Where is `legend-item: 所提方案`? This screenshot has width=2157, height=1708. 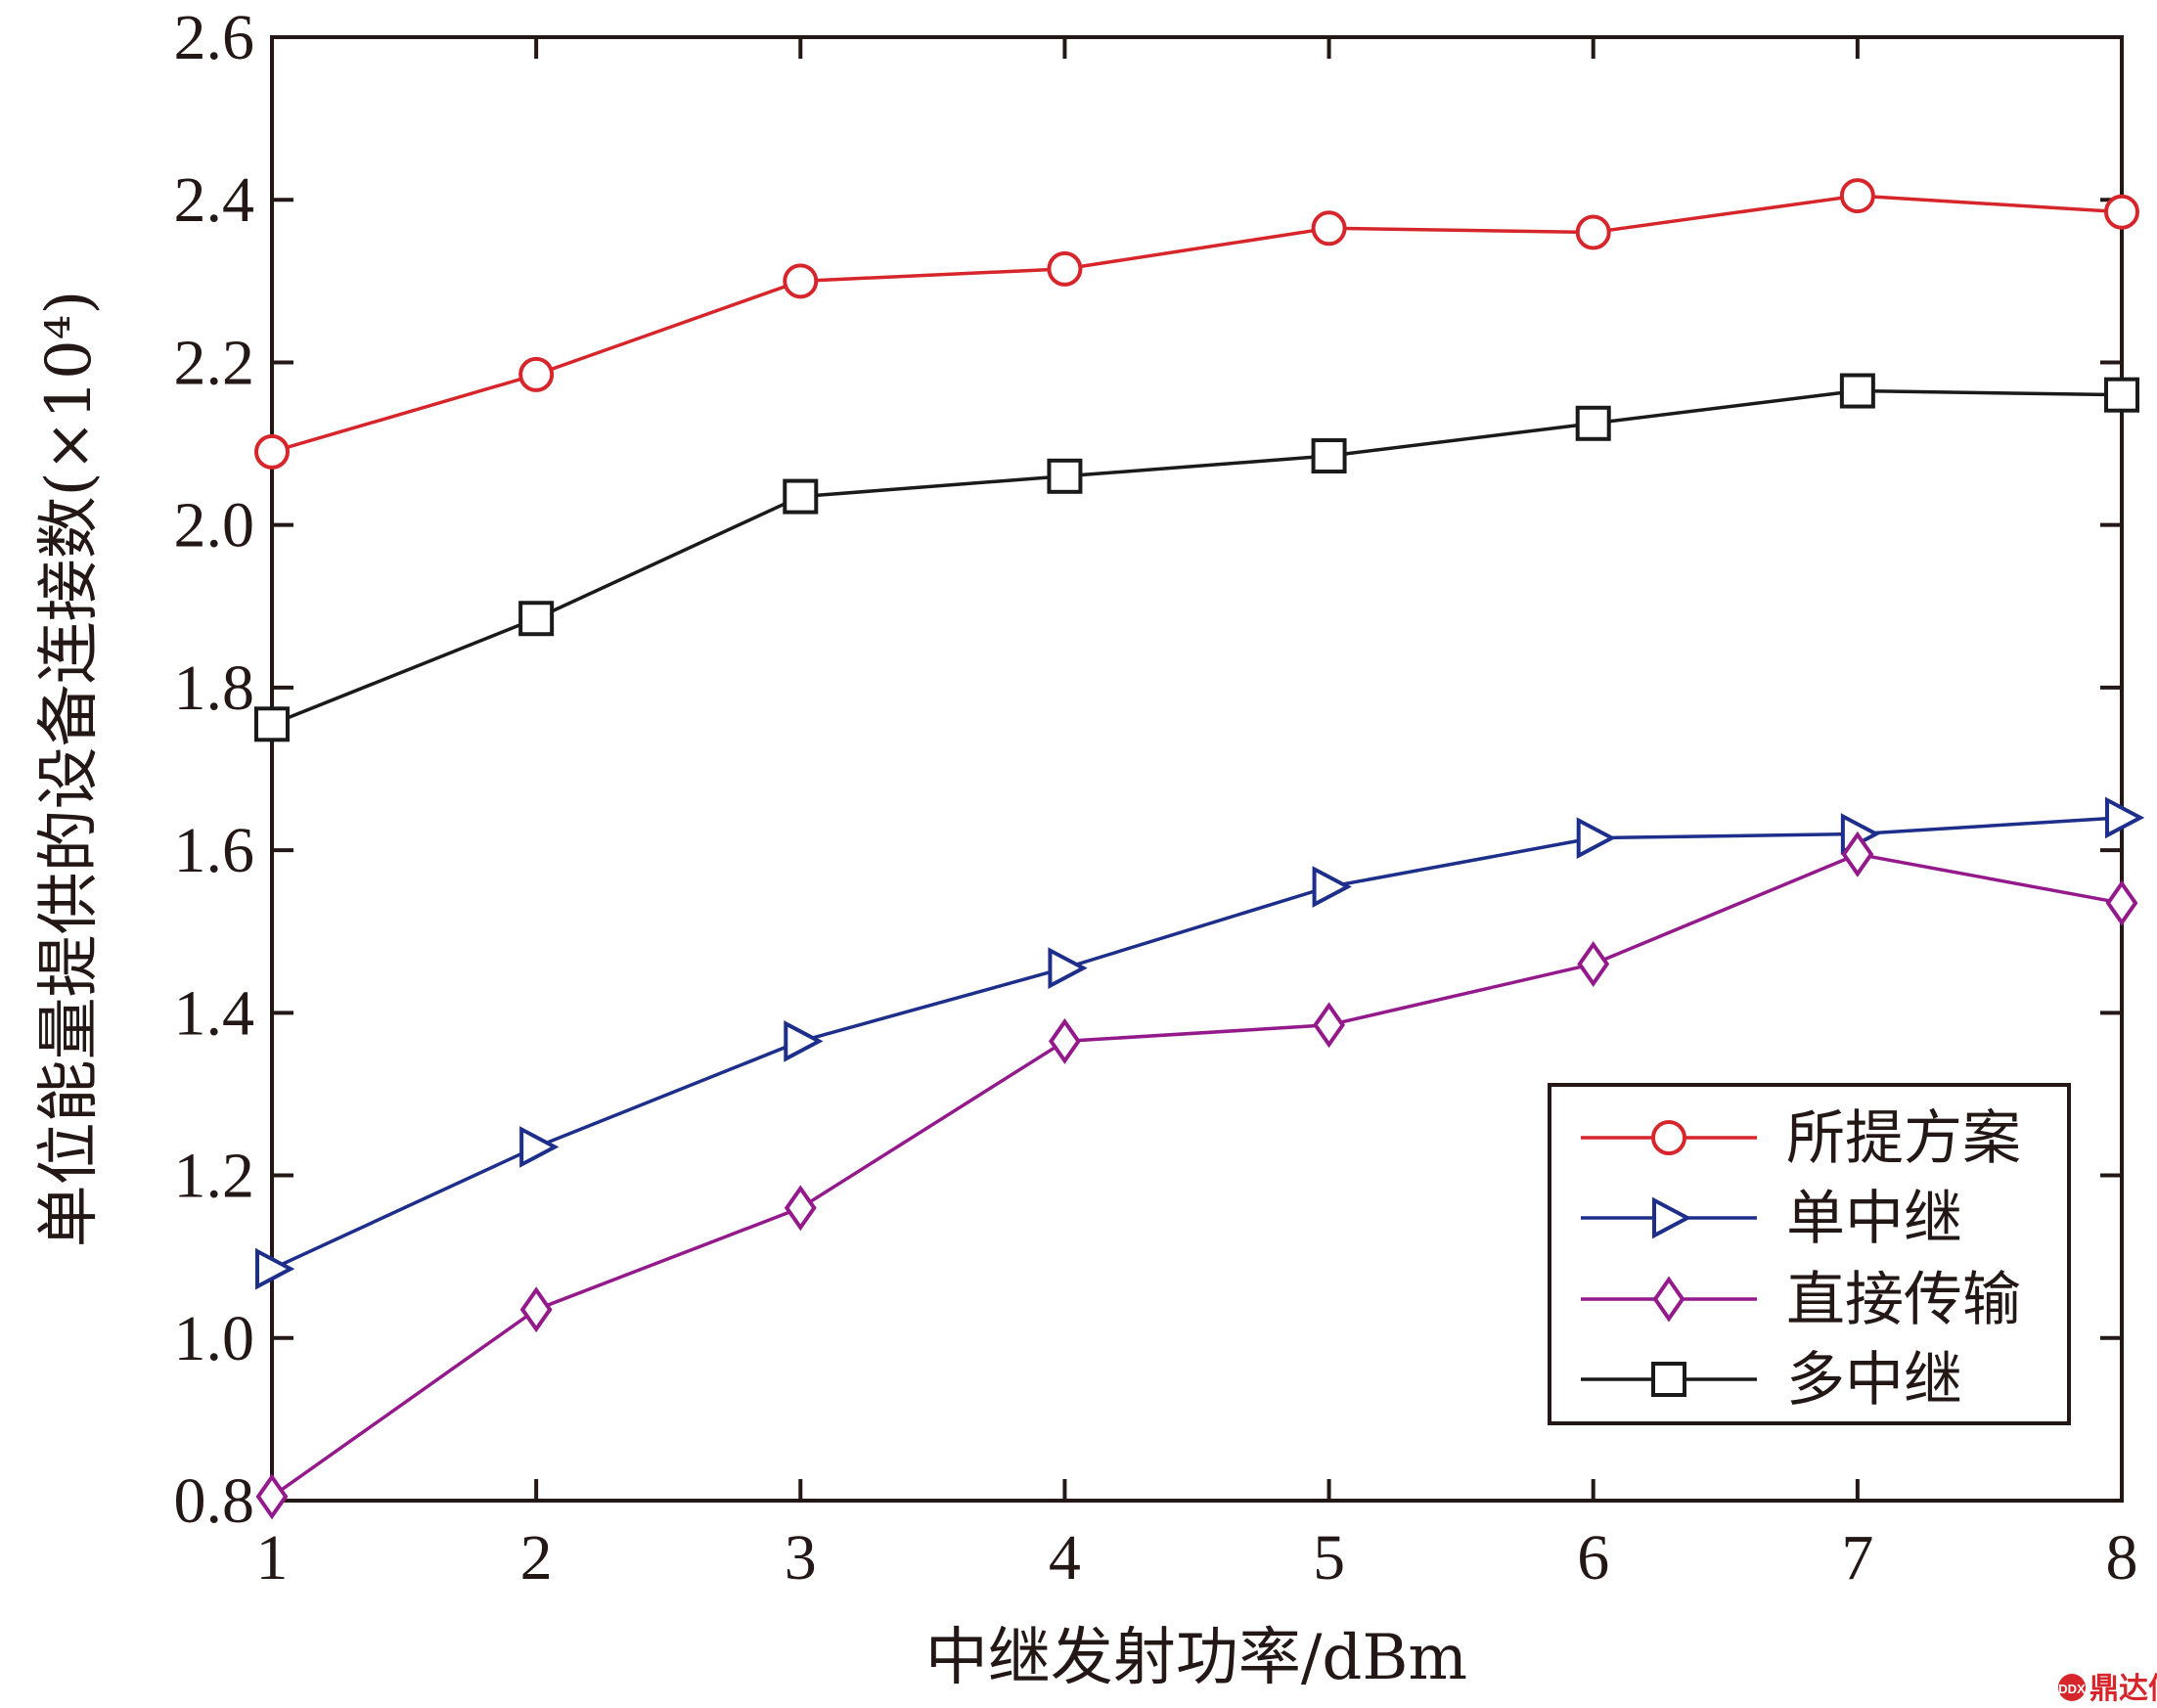 legend-item: 所提方案 is located at coordinates (1801, 1138).